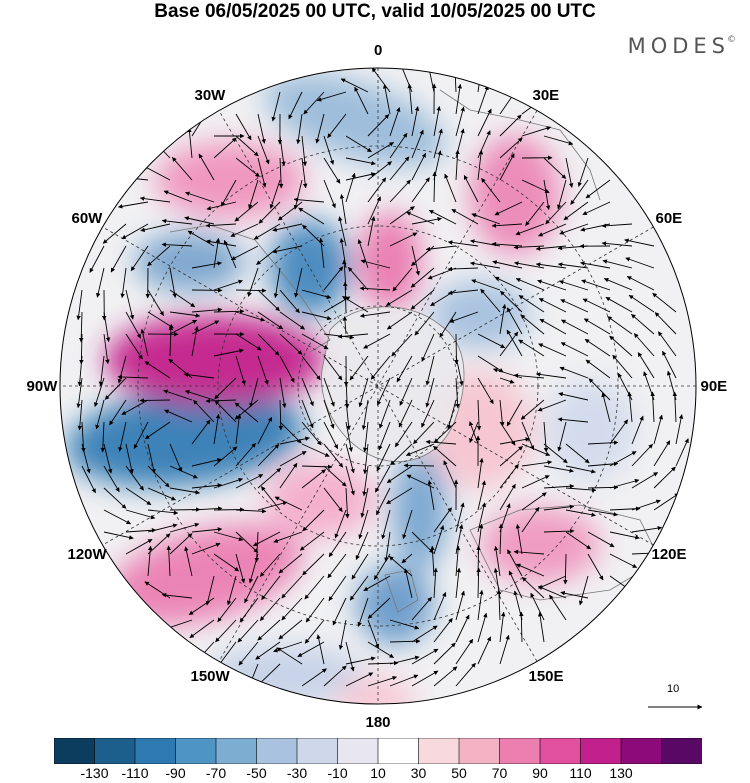 Image resolution: width=750 pixels, height=783 pixels. What do you see at coordinates (337, 773) in the screenshot?
I see `colorbar-tick-label: -10` at bounding box center [337, 773].